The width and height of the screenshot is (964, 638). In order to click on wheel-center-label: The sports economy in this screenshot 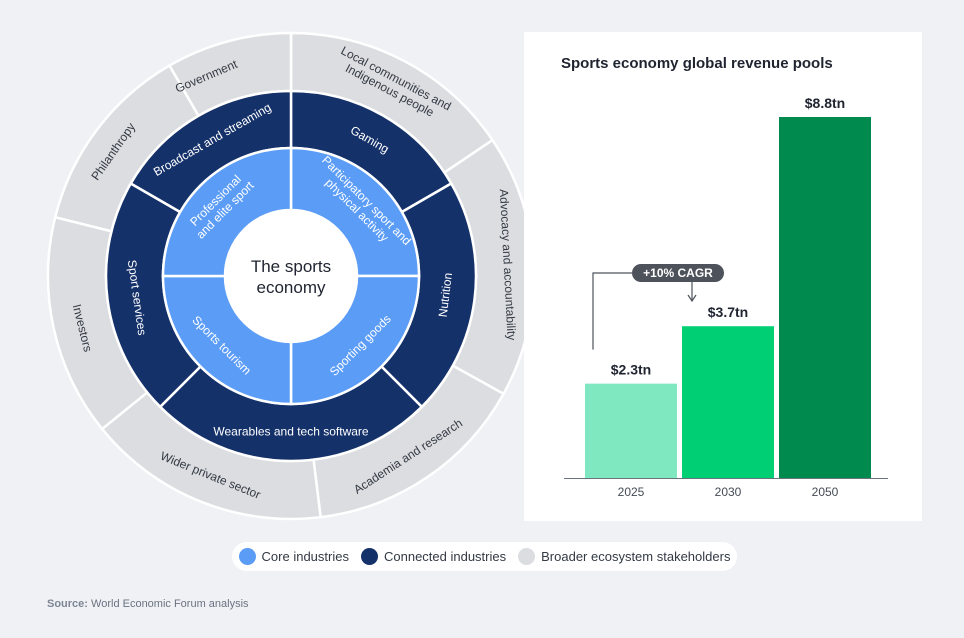, I will do `click(291, 277)`.